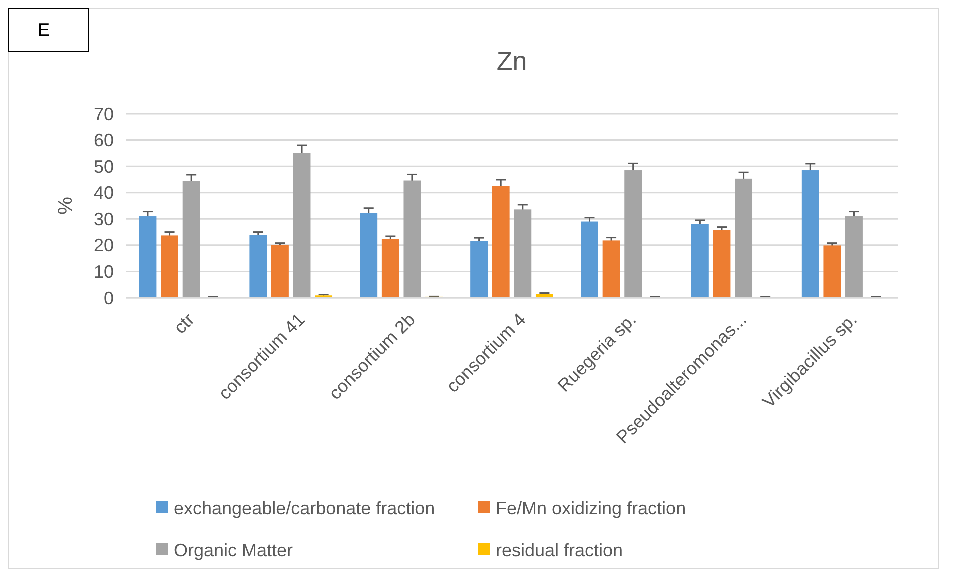 This screenshot has width=957, height=579. What do you see at coordinates (104, 166) in the screenshot?
I see `y-tick-label: 50` at bounding box center [104, 166].